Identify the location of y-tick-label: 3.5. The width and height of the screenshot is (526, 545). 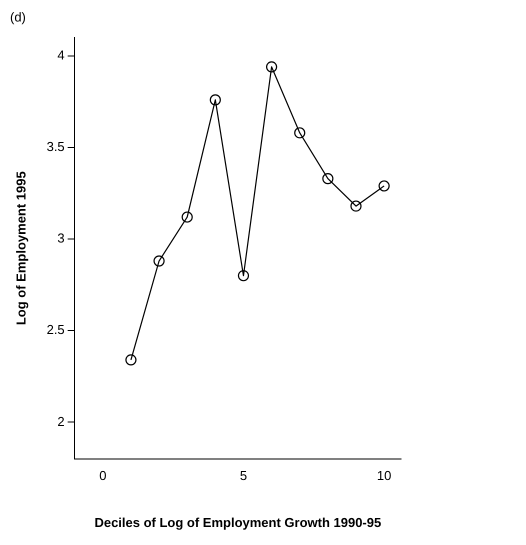
(55, 146).